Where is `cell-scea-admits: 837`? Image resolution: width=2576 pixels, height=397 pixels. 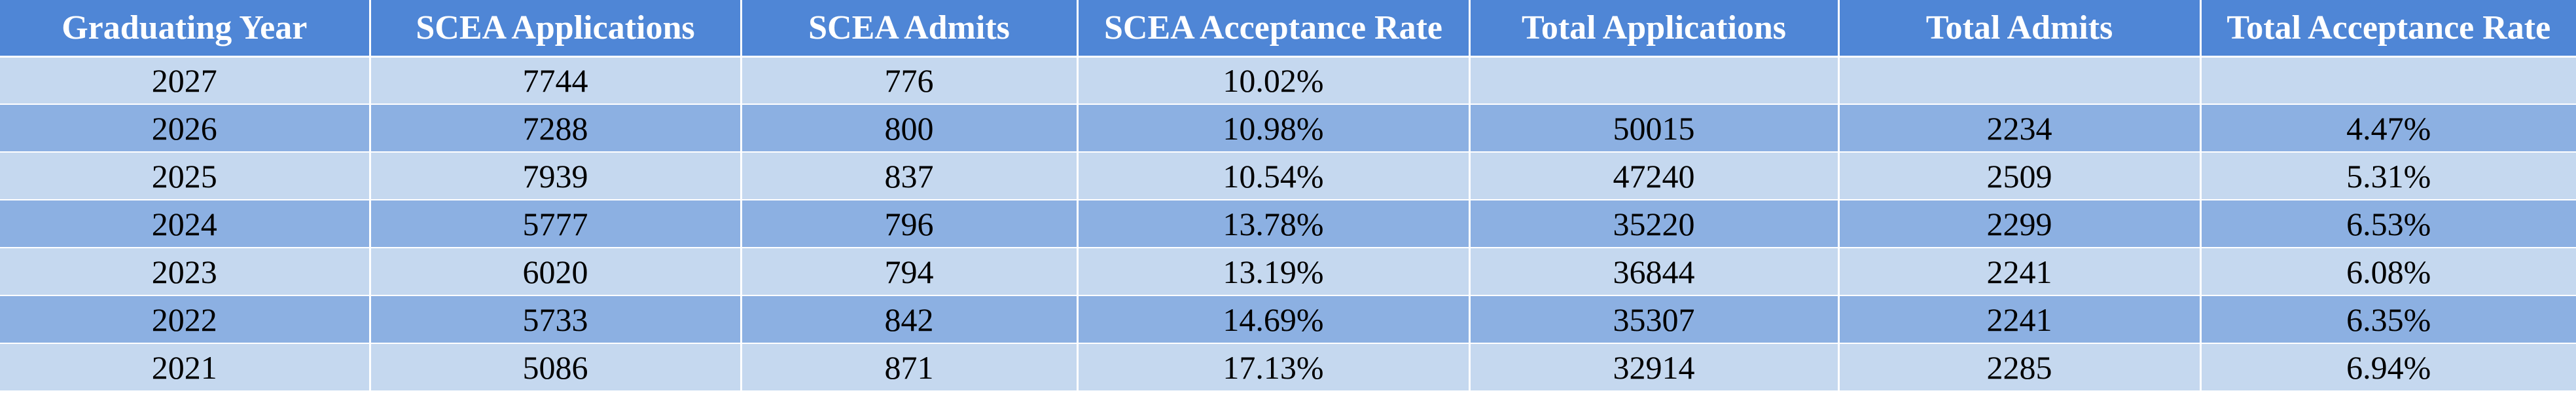
cell-scea-admits: 837 is located at coordinates (910, 176).